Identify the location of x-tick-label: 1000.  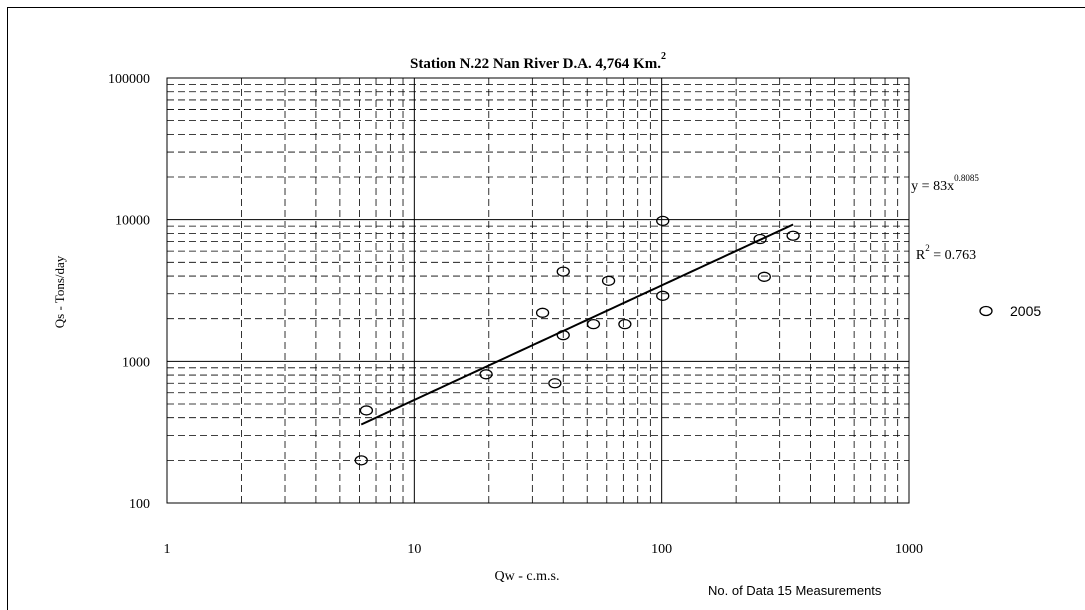
(909, 549).